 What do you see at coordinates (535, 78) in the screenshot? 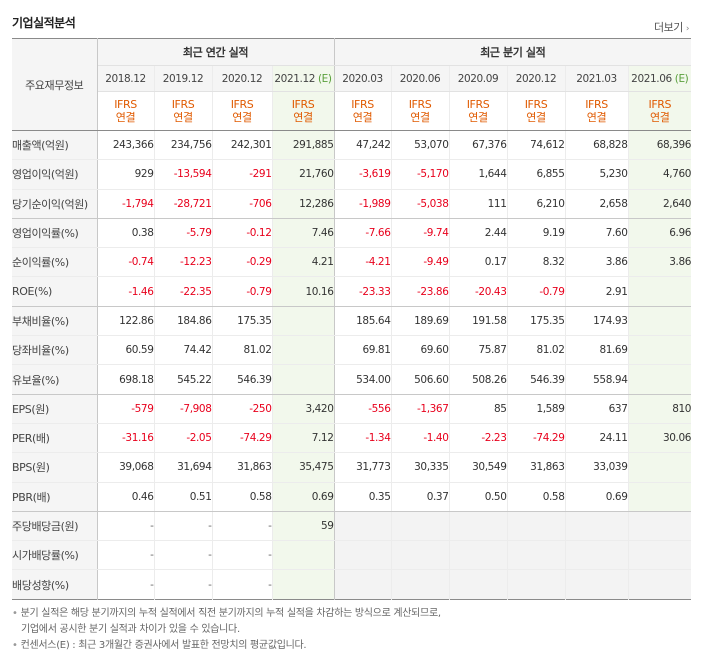
I see `period-header: 2020.12` at bounding box center [535, 78].